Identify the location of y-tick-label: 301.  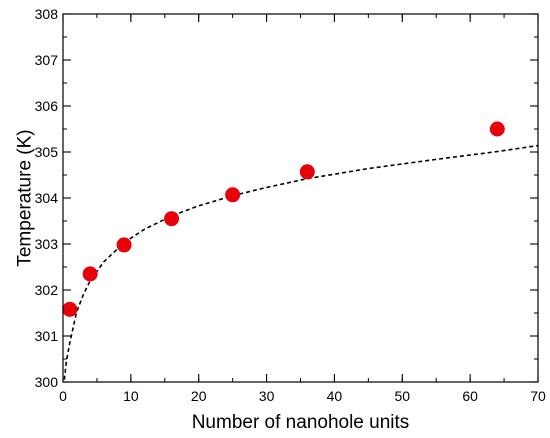
(47, 336).